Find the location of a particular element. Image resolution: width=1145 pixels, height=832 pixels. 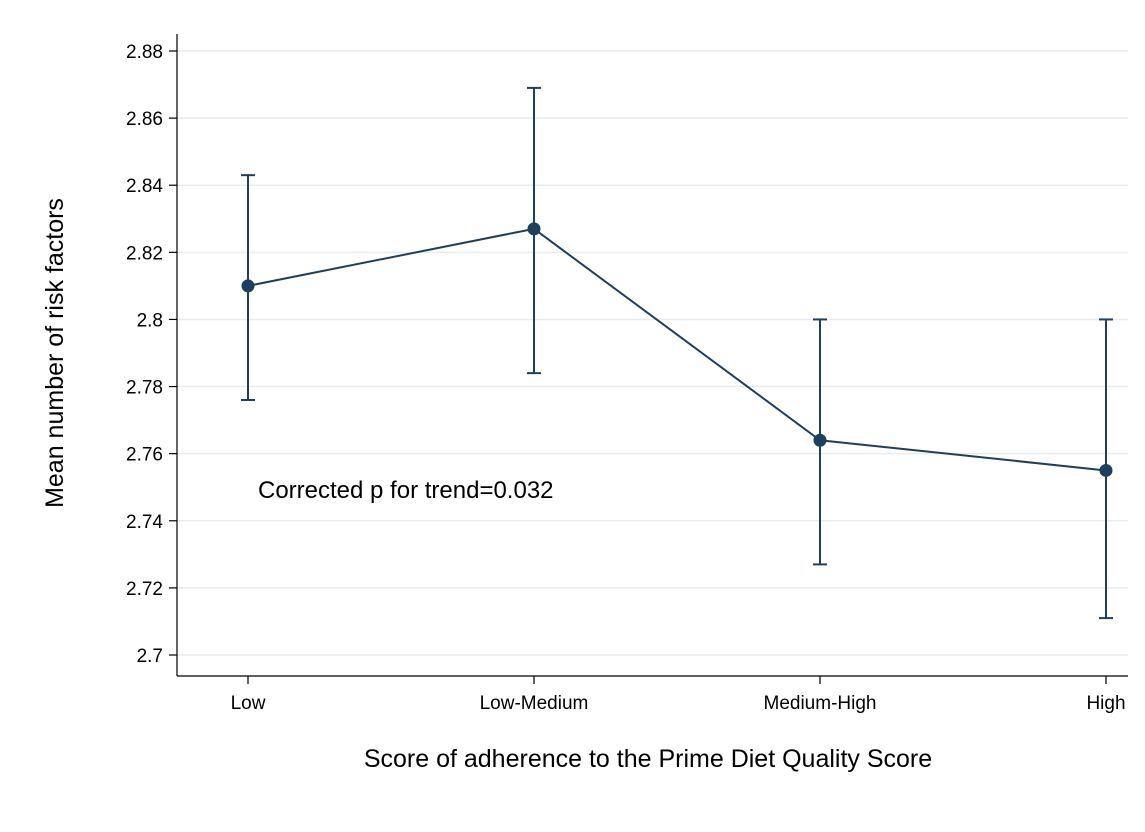

x-tick-label: Low is located at coordinates (248, 703).